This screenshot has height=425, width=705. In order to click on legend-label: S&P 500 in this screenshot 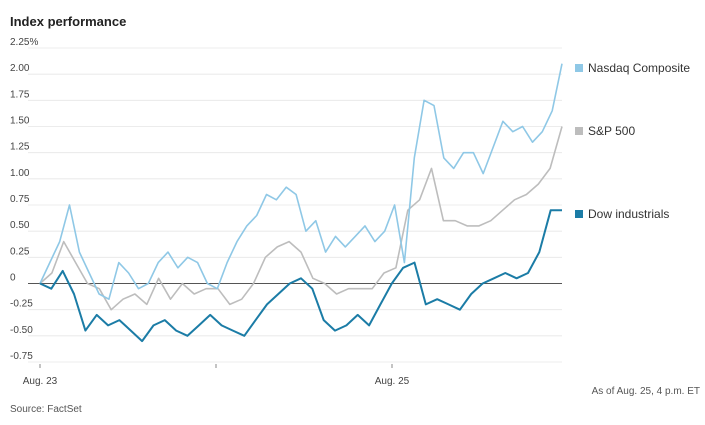, I will do `click(611, 131)`.